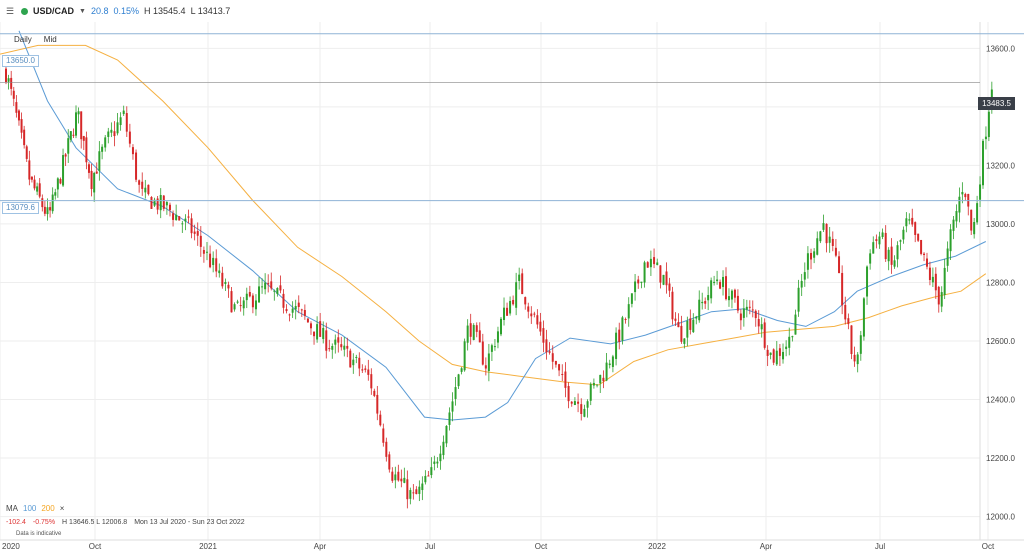 The image size is (1024, 552). Describe the element at coordinates (126, 11) in the screenshot. I see `change-pct: 0.15%` at that location.